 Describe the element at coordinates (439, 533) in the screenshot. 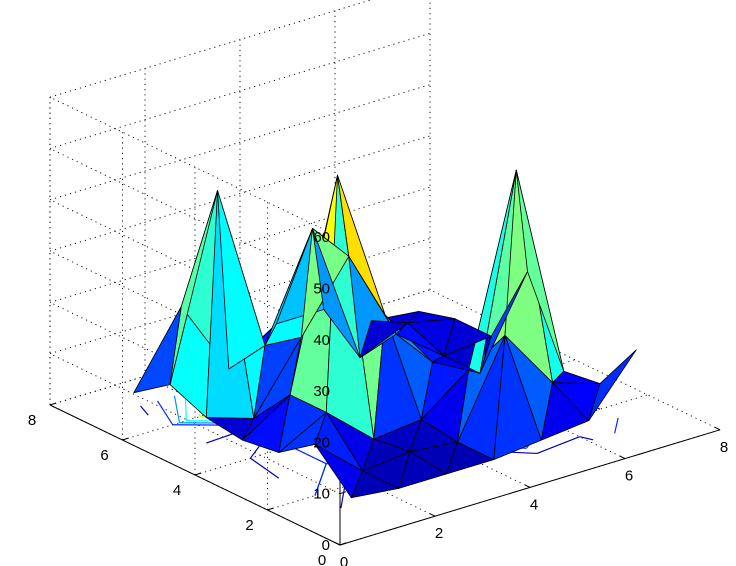

I see `x-tick-label: 2` at that location.